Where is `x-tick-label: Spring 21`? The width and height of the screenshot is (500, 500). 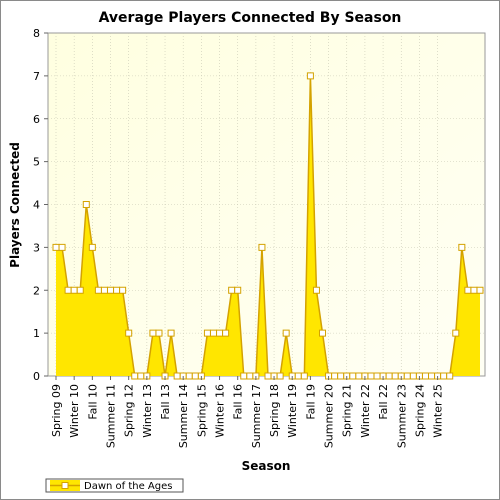
x-tick-label: Spring 21 is located at coordinates (347, 410).